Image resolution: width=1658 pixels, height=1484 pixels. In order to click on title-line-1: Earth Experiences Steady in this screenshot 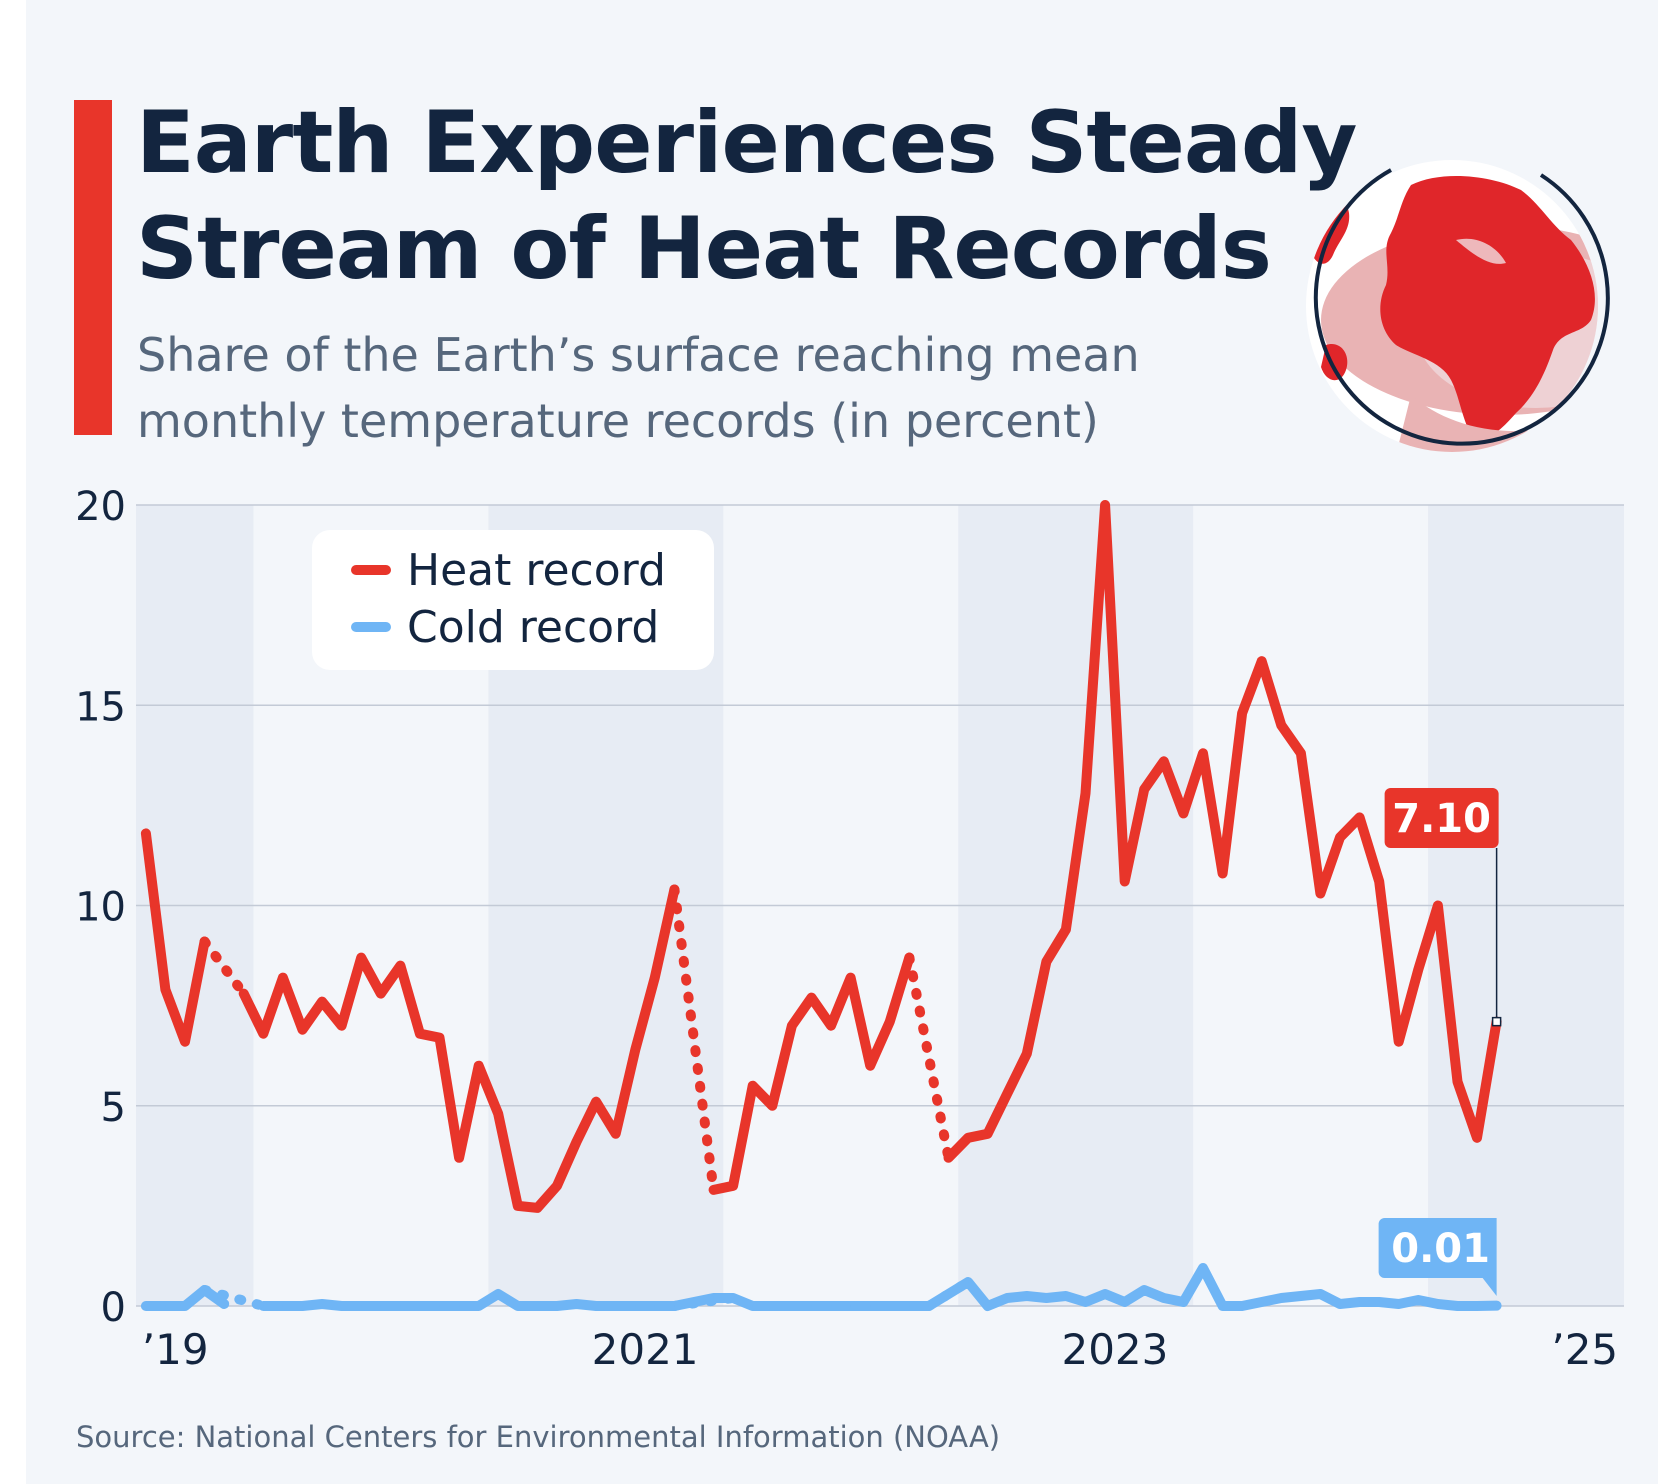, I will do `click(746, 143)`.